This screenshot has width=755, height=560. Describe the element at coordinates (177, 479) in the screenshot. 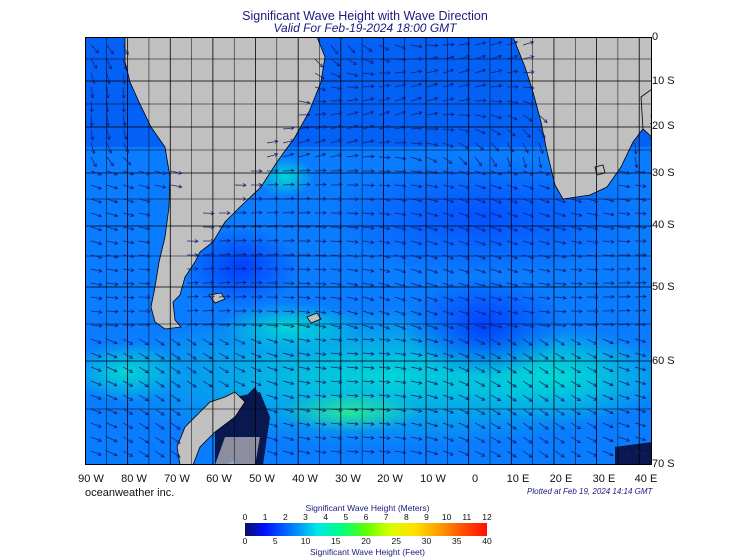

I see `lon-label-70w: 70 W` at that location.